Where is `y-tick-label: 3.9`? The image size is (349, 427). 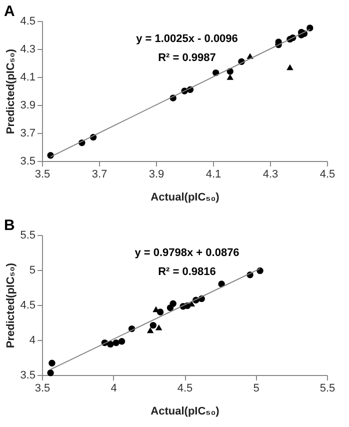 y-tick-label: 3.9 is located at coordinates (28, 106).